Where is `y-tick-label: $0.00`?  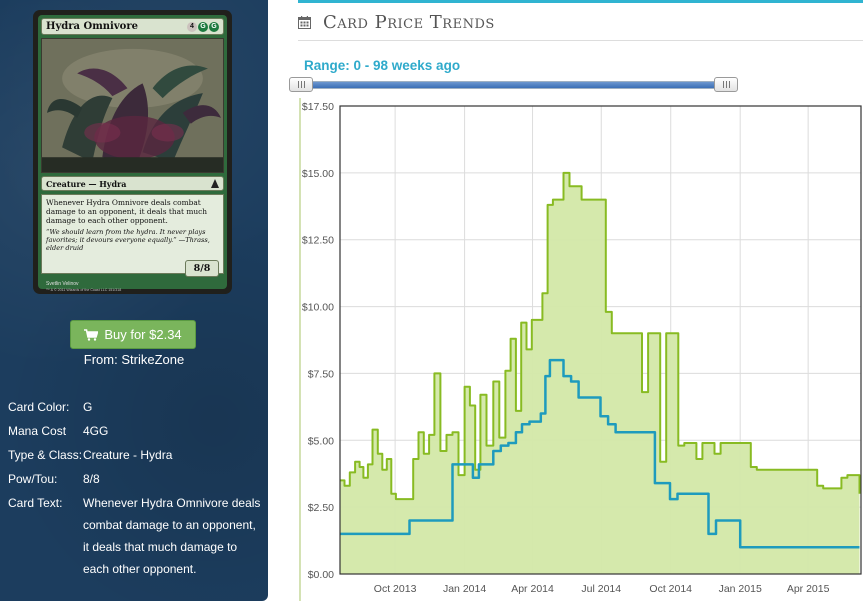
y-tick-label: $0.00 is located at coordinates (321, 575).